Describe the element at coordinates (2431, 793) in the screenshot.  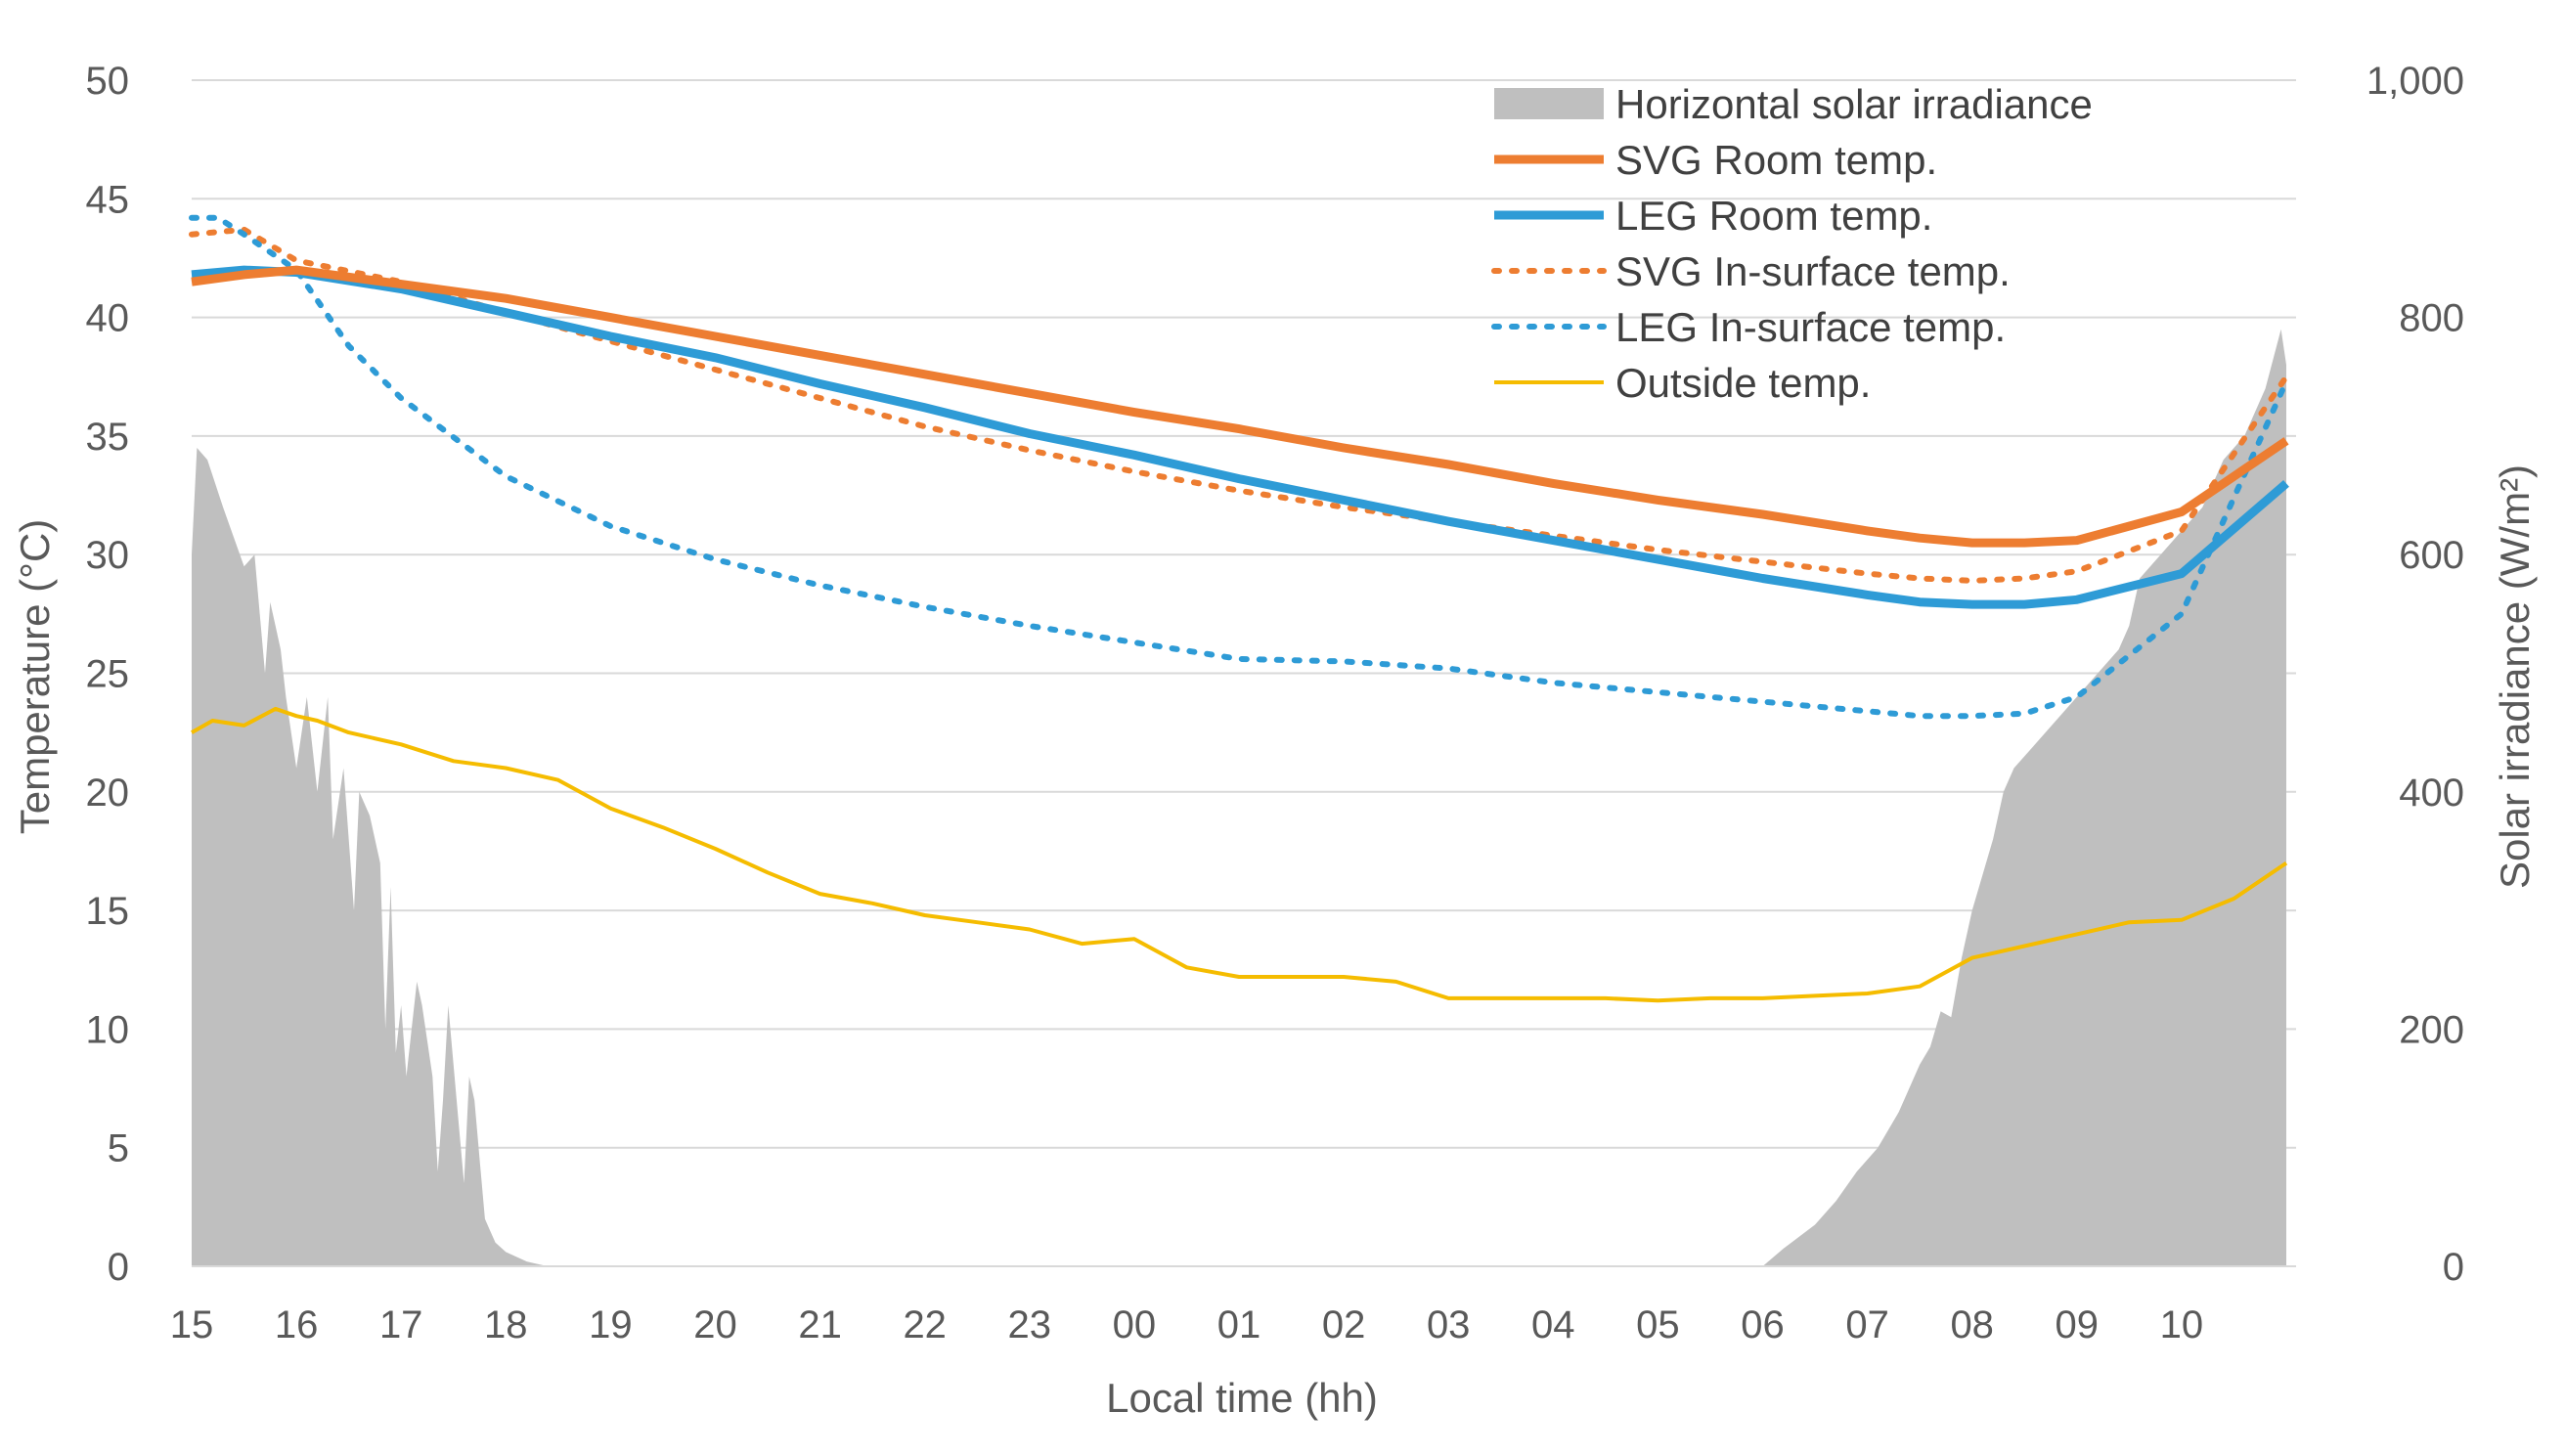
I see `y2-tick-label: 400` at that location.